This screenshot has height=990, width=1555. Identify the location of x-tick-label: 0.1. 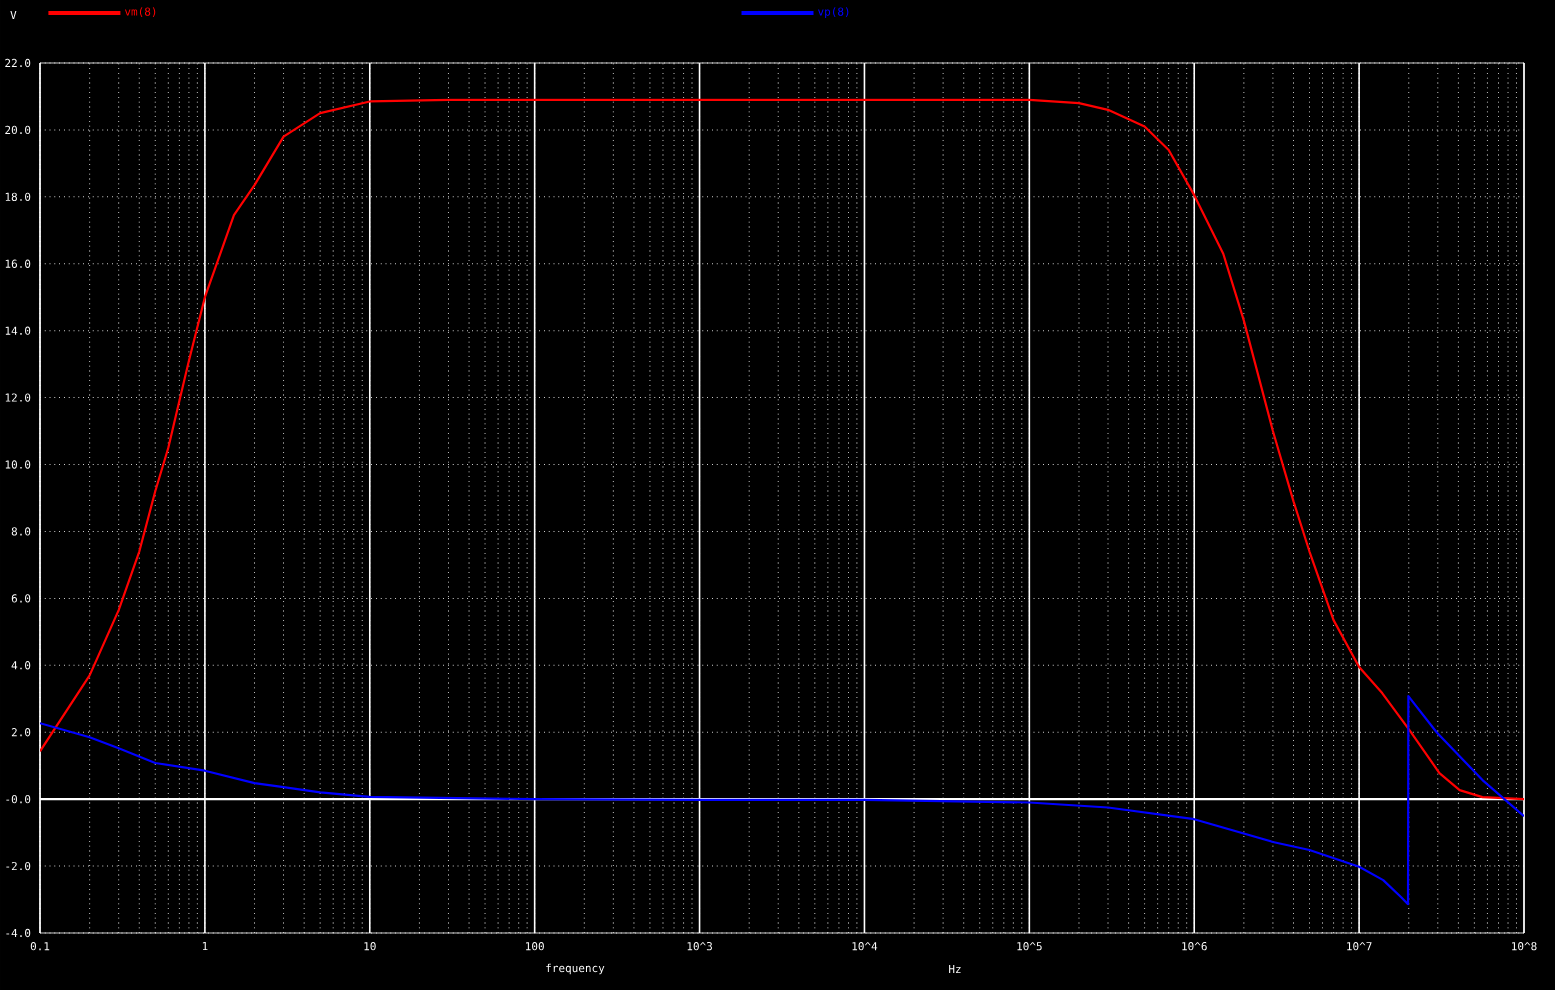
(40, 946).